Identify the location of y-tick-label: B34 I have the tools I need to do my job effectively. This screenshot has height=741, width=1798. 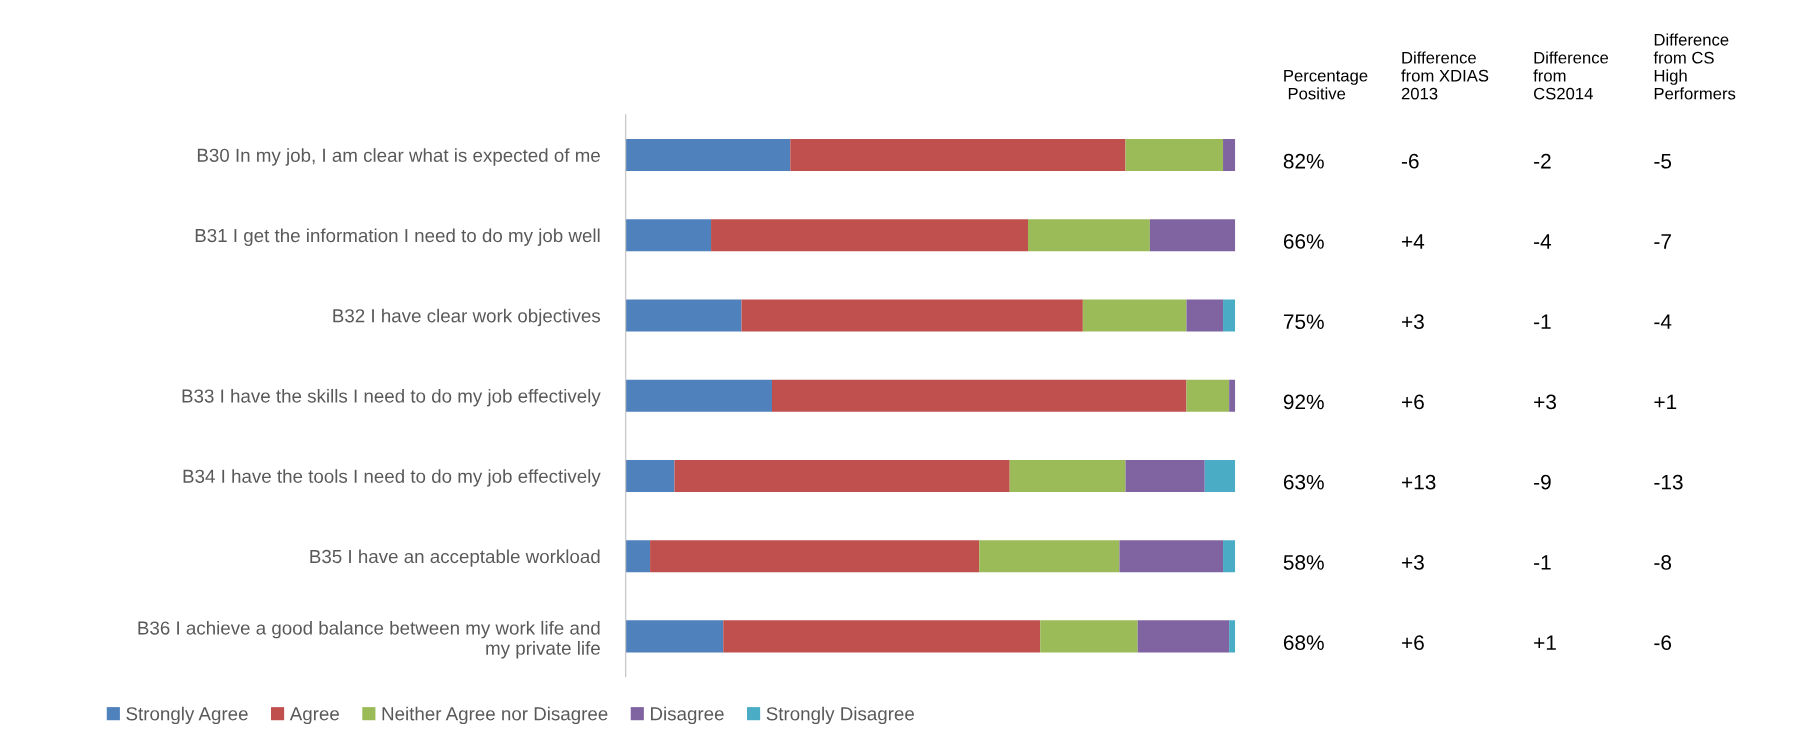
(392, 478).